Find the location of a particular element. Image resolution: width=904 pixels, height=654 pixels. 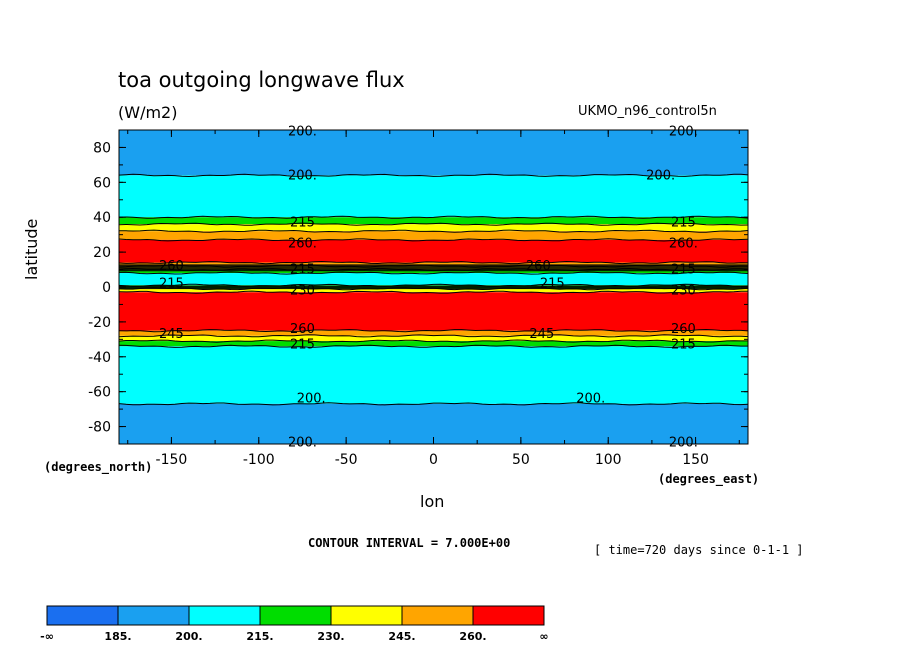

y-tick-label: 40 is located at coordinates (102, 218).